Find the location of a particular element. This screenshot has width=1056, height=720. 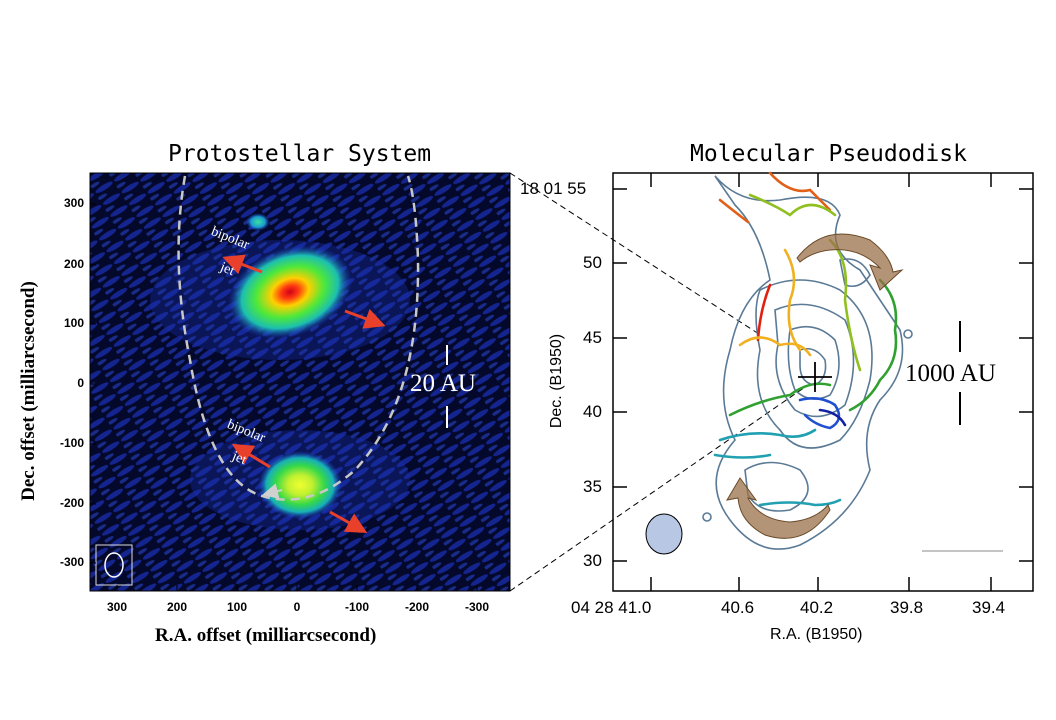

zoom-line-top is located at coordinates (636, 254).